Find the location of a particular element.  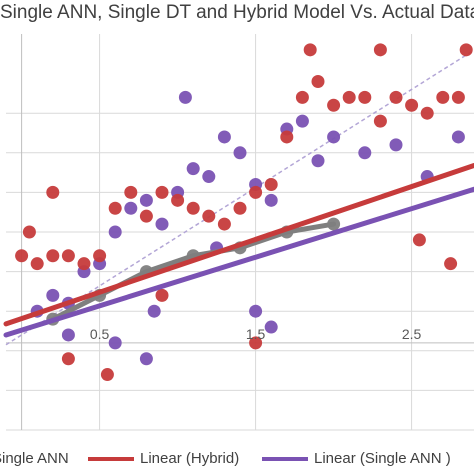

legend-swatch-single-ann is located at coordinates (285, 458).